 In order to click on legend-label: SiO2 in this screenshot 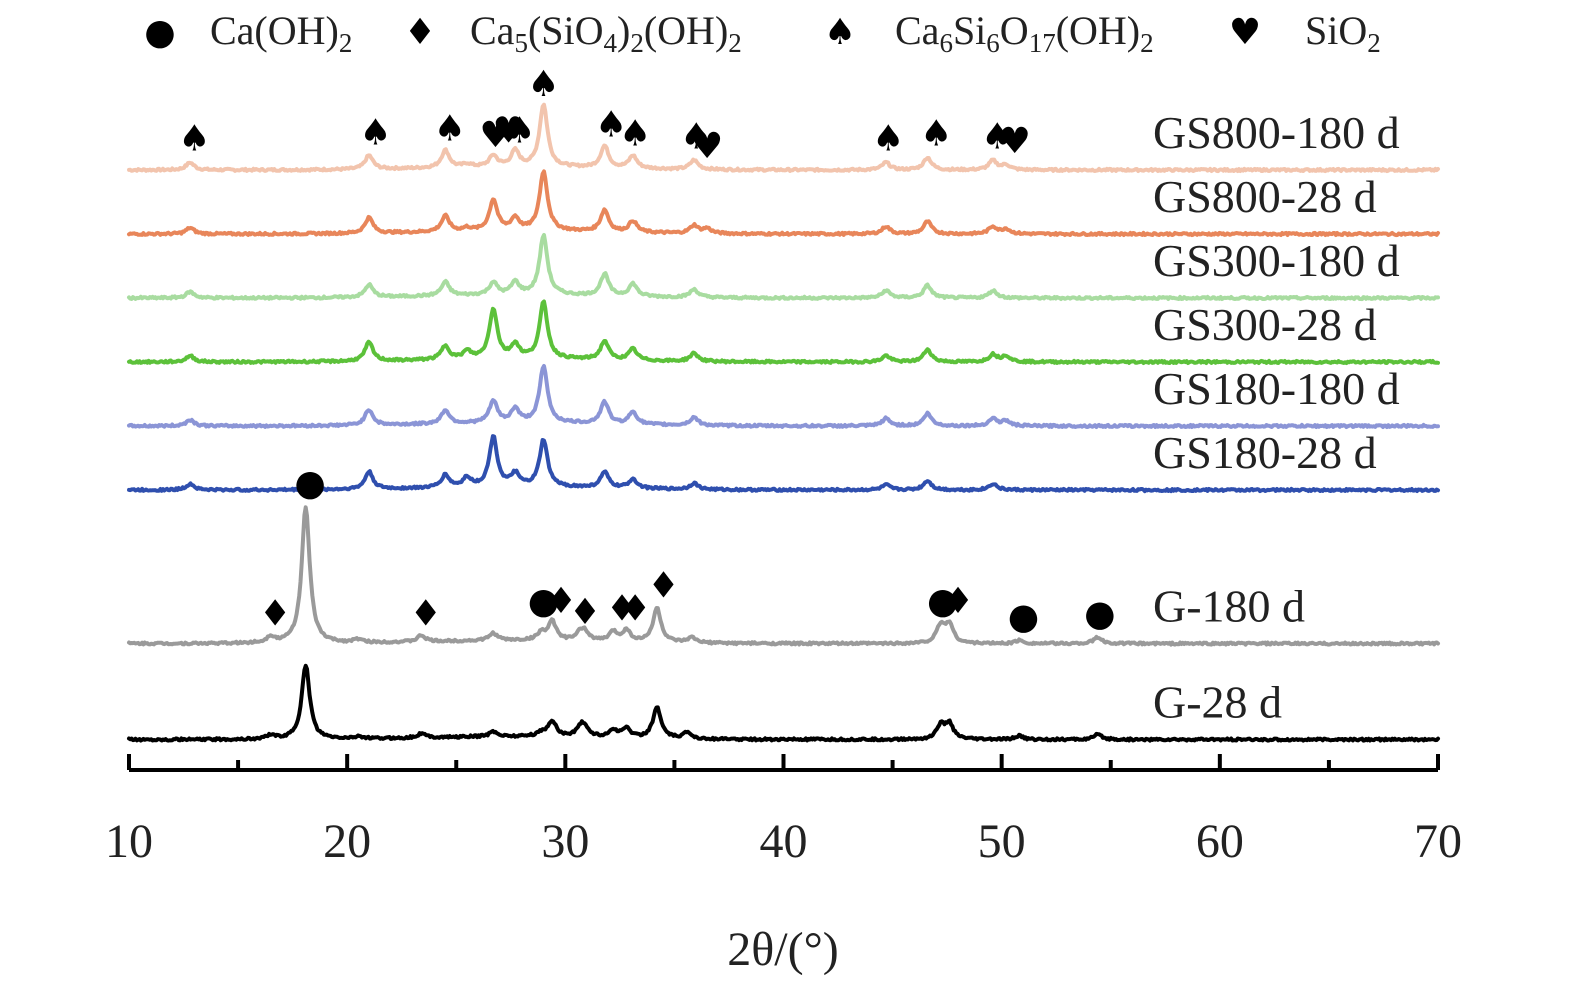, I will do `click(1343, 33)`.